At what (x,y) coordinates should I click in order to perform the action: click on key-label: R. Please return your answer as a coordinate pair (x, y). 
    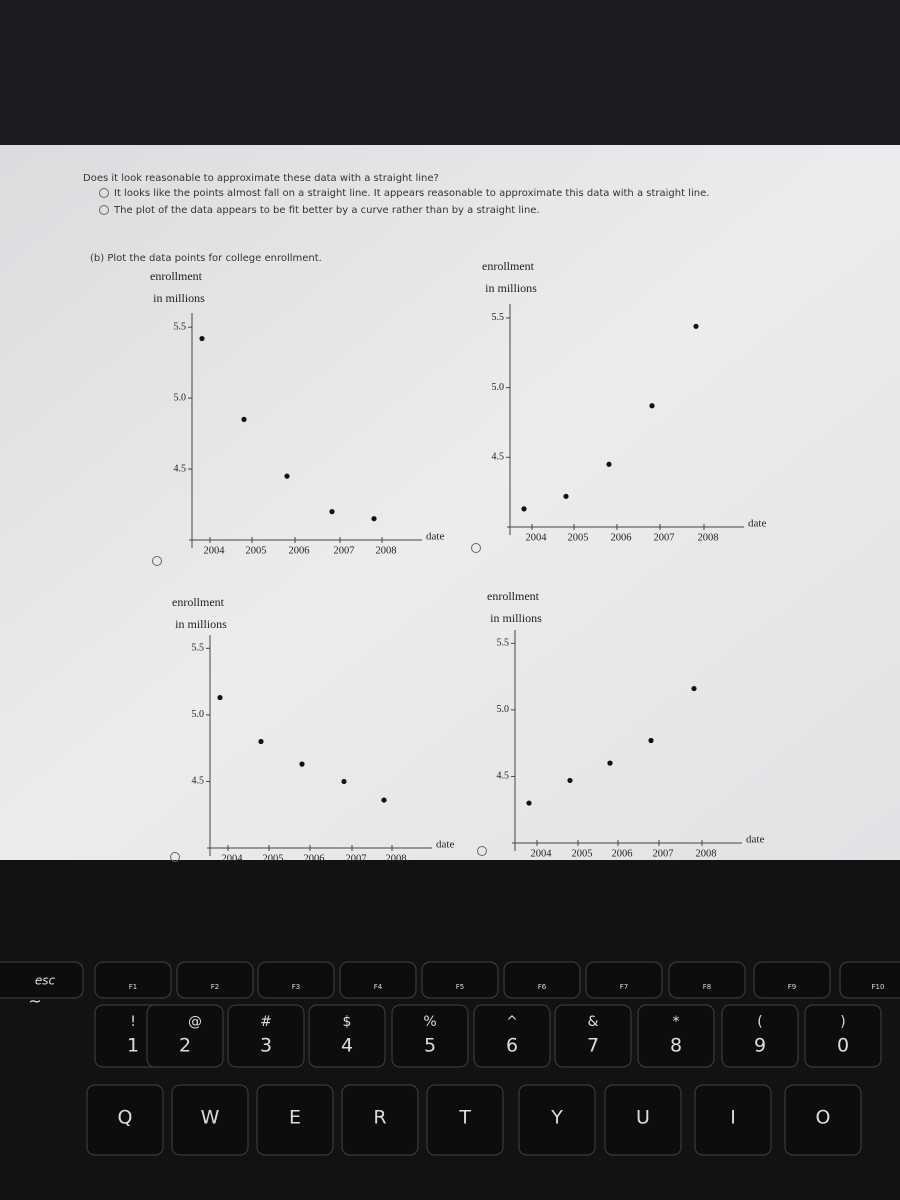
    Looking at the image, I should click on (379, 1118).